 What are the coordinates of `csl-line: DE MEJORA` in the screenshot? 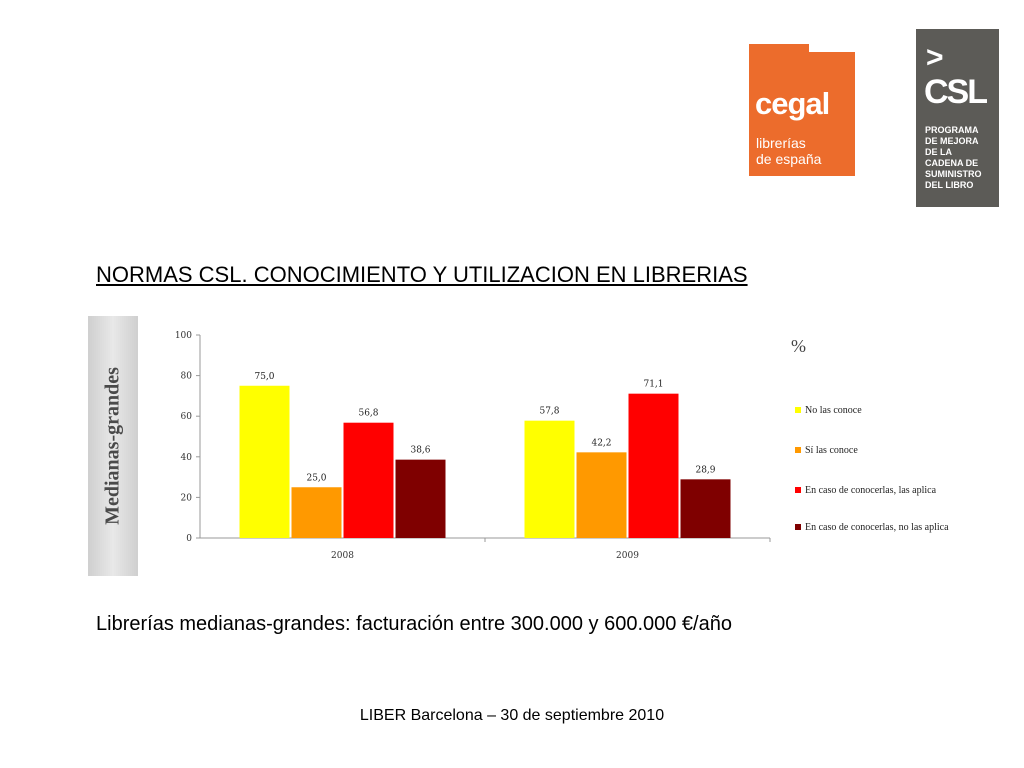 It's located at (952, 141).